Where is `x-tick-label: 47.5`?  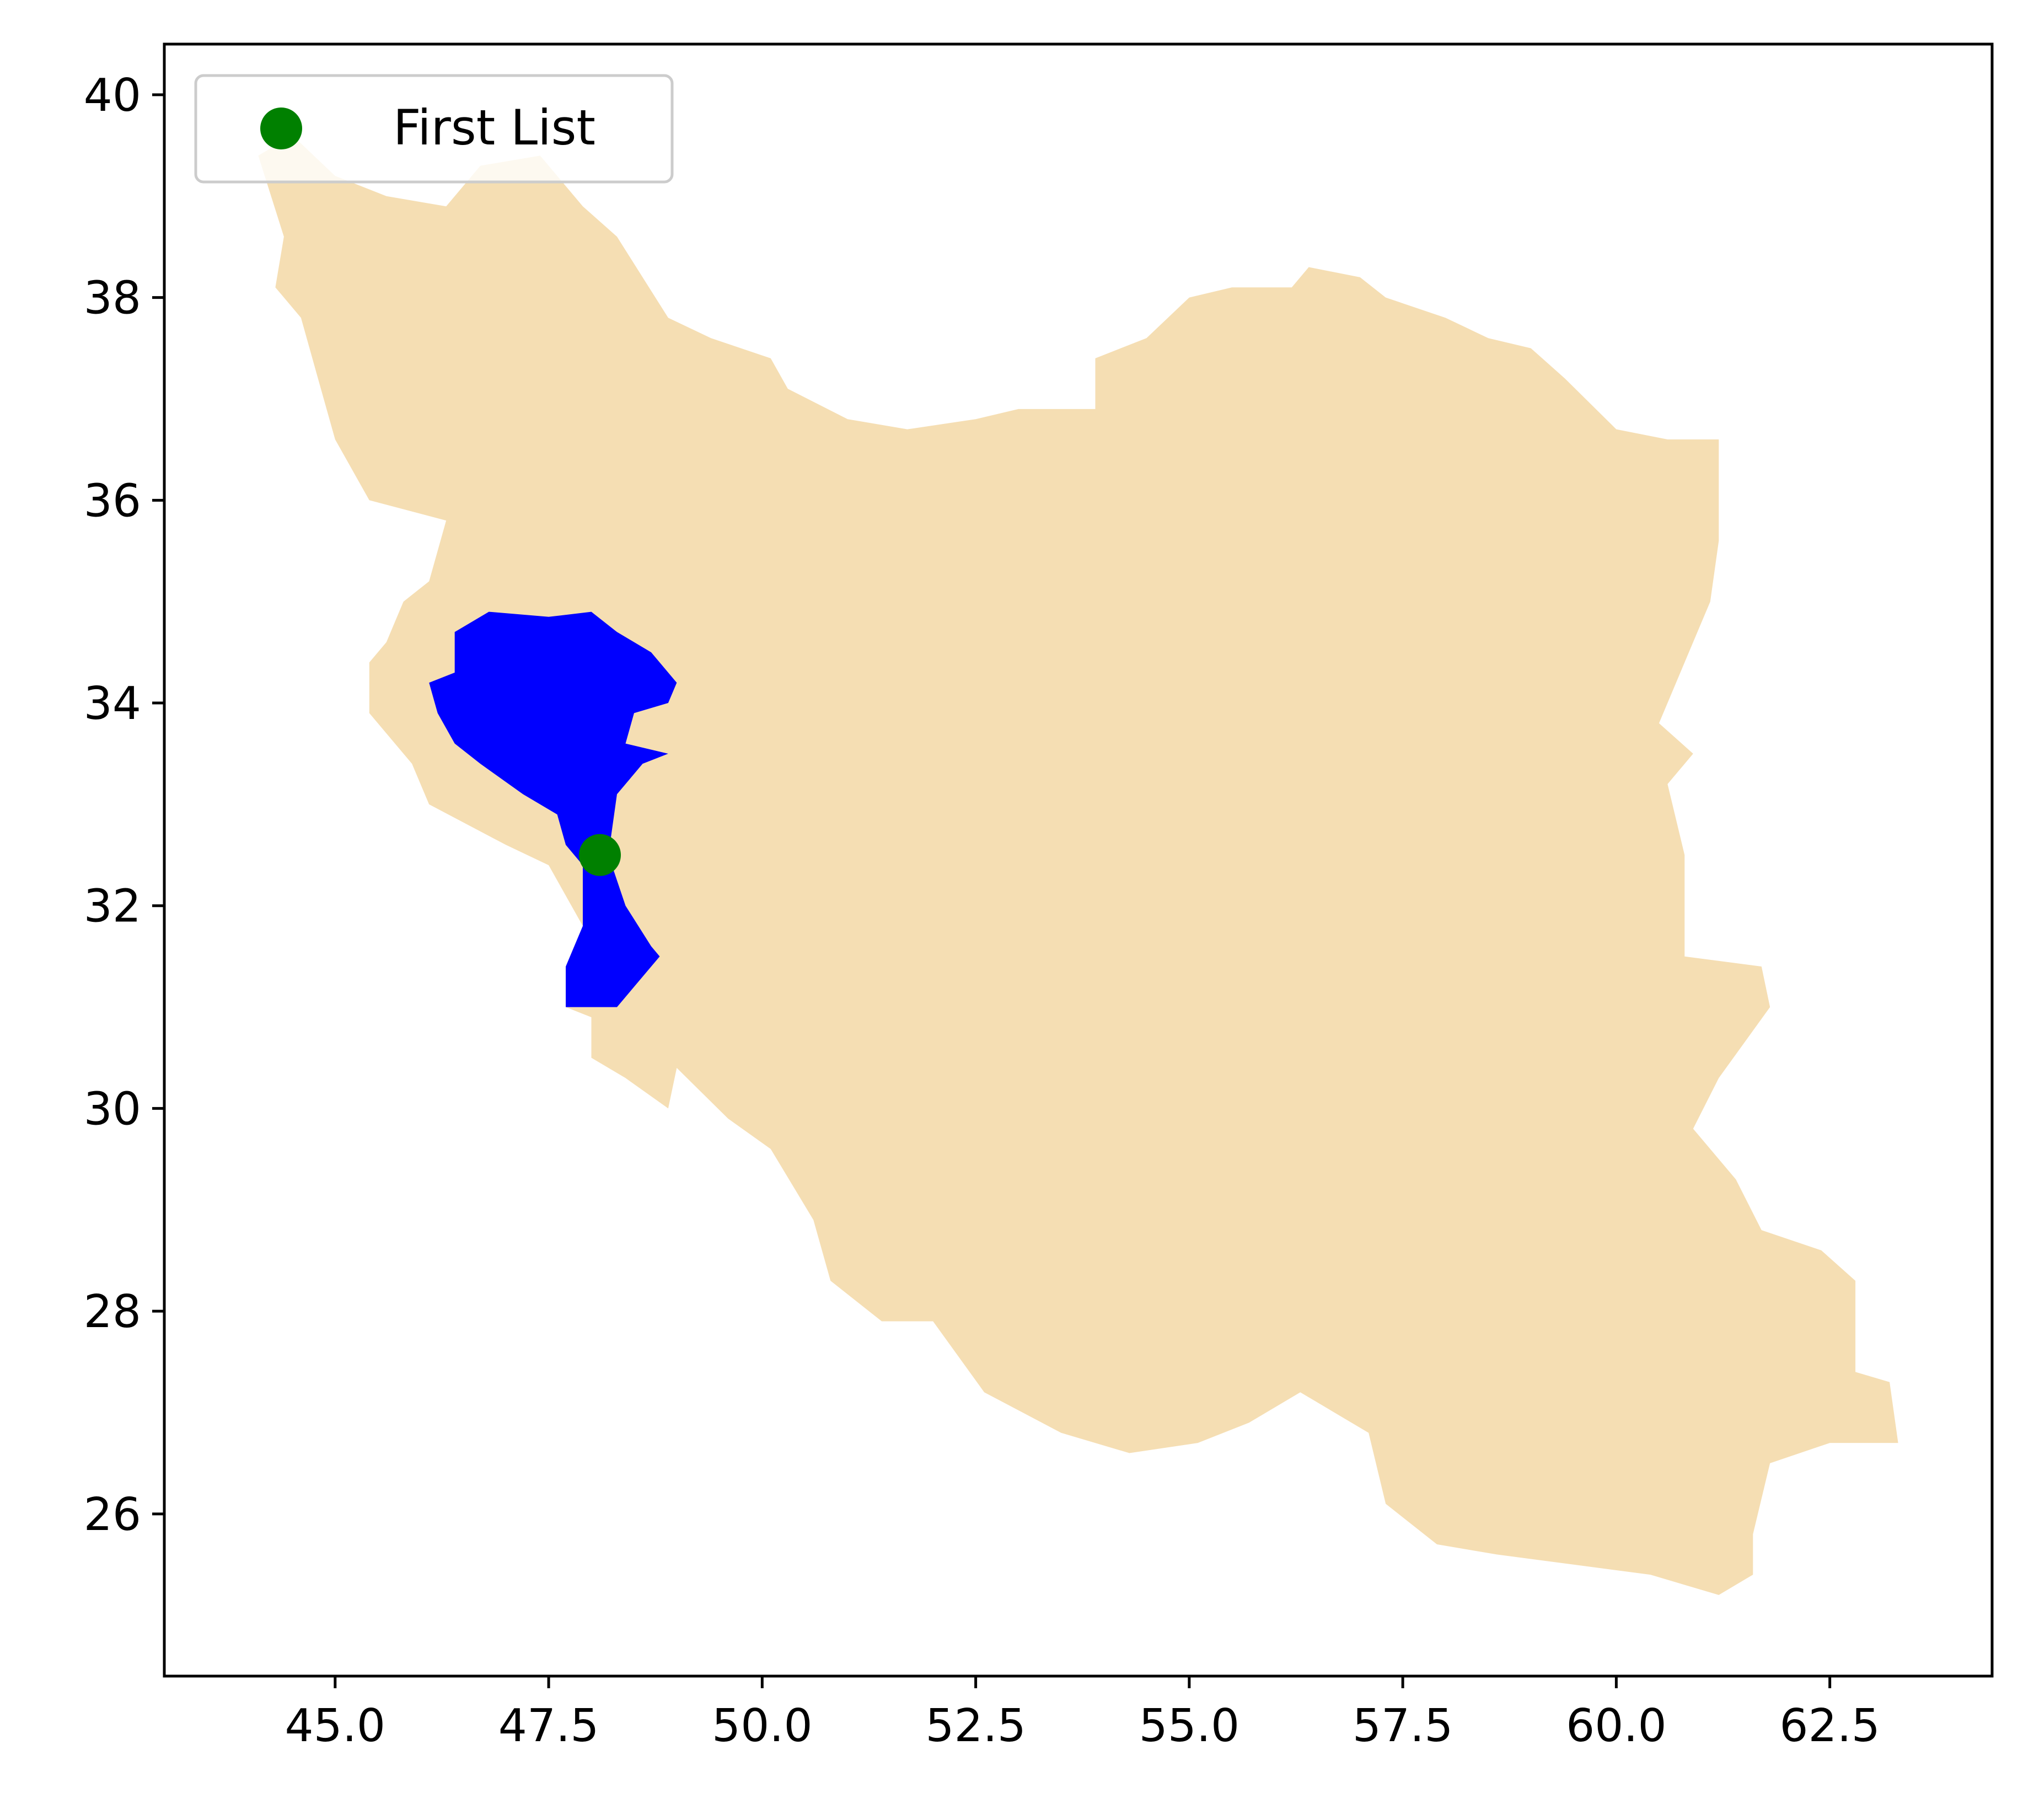
x-tick-label: 47.5 is located at coordinates (548, 1726).